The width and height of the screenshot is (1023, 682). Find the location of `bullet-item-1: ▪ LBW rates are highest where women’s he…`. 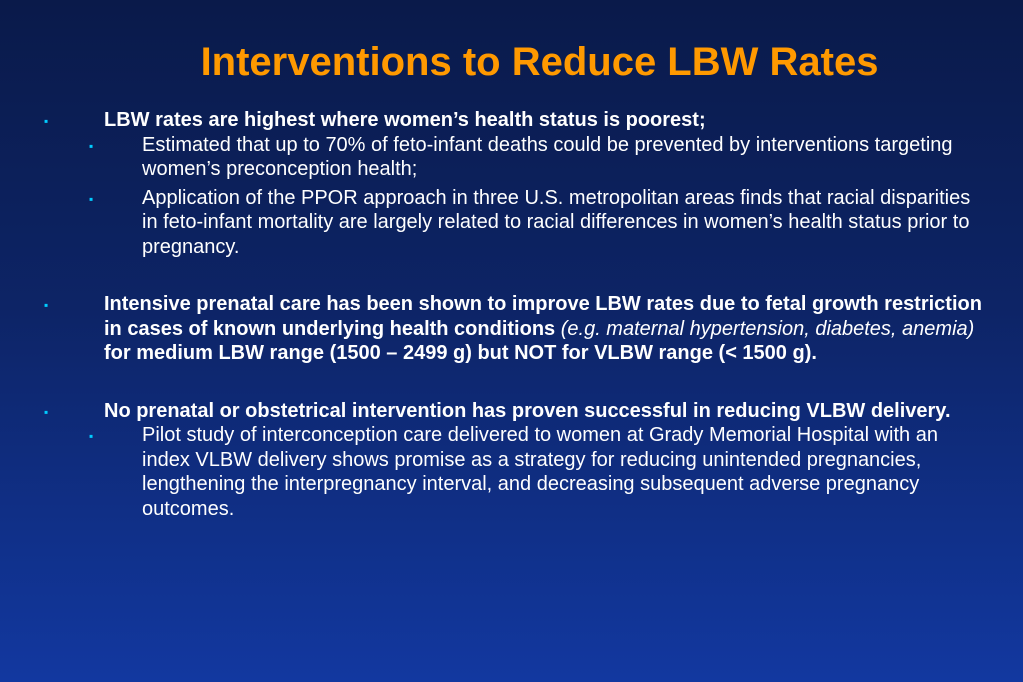

bullet-item-1: ▪ LBW rates are highest where women’s he… is located at coordinates (514, 120).